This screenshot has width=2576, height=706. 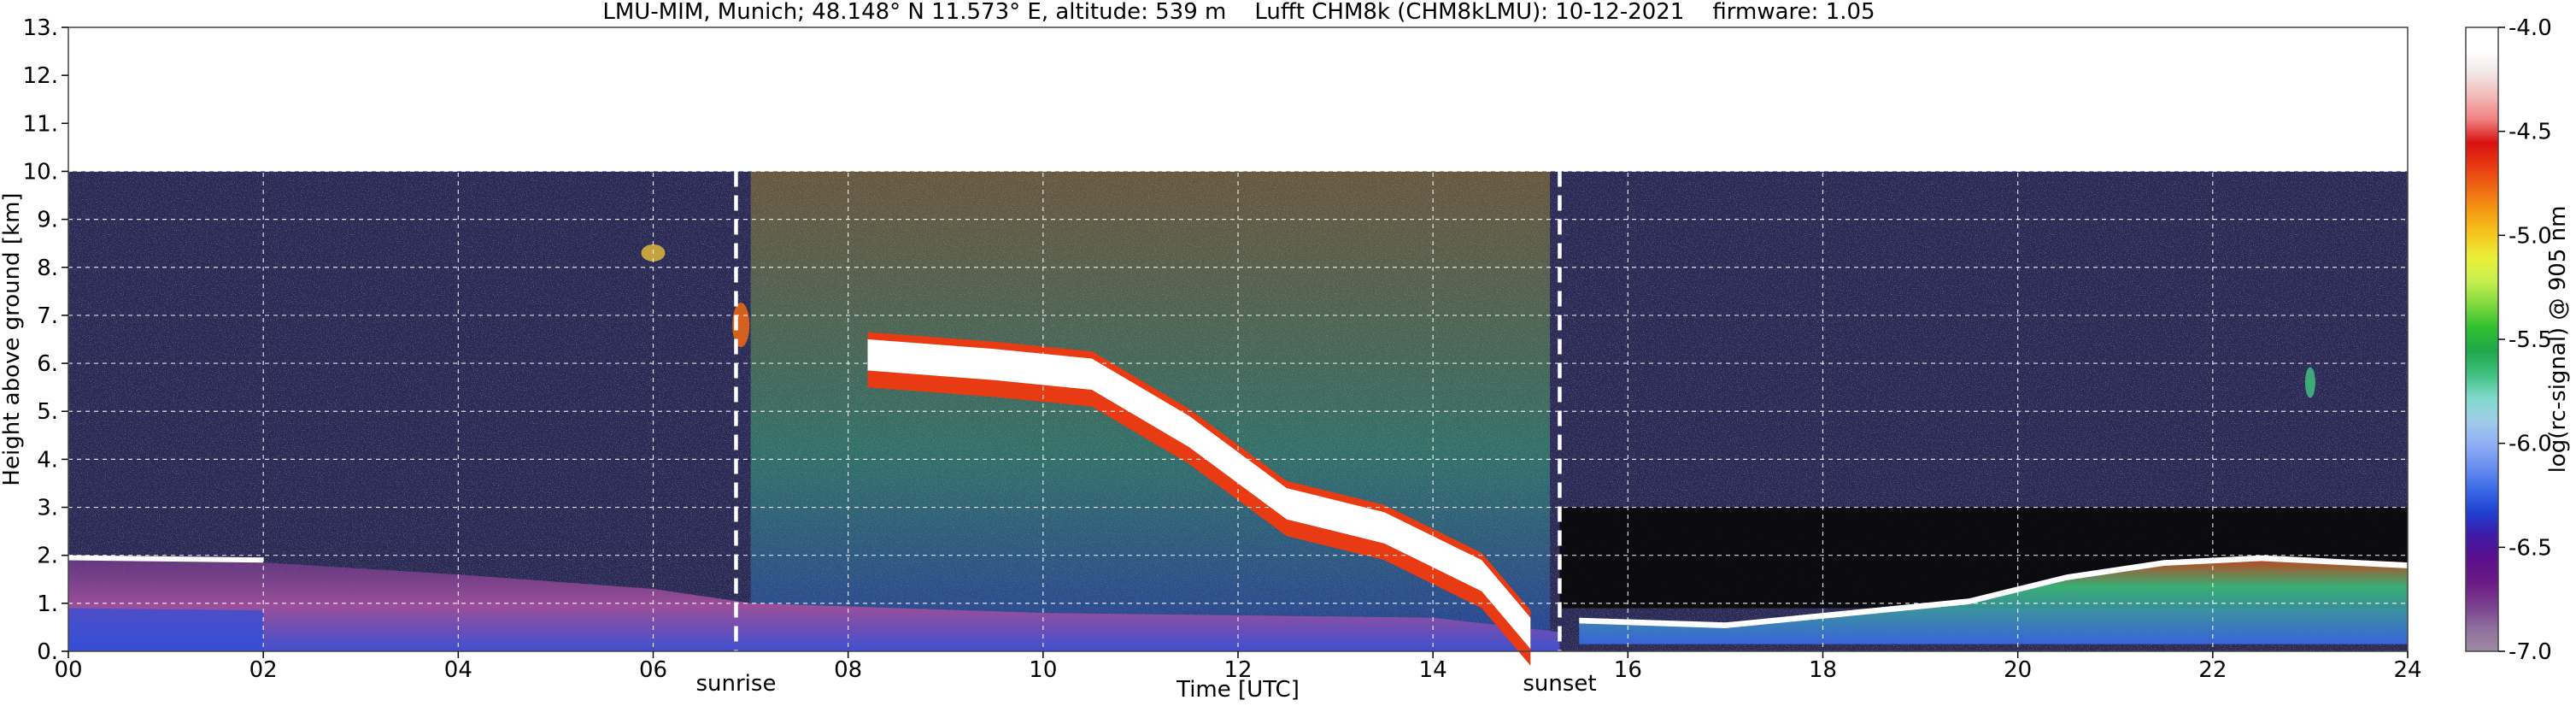 I want to click on x-tick-label: 20, so click(x=2018, y=670).